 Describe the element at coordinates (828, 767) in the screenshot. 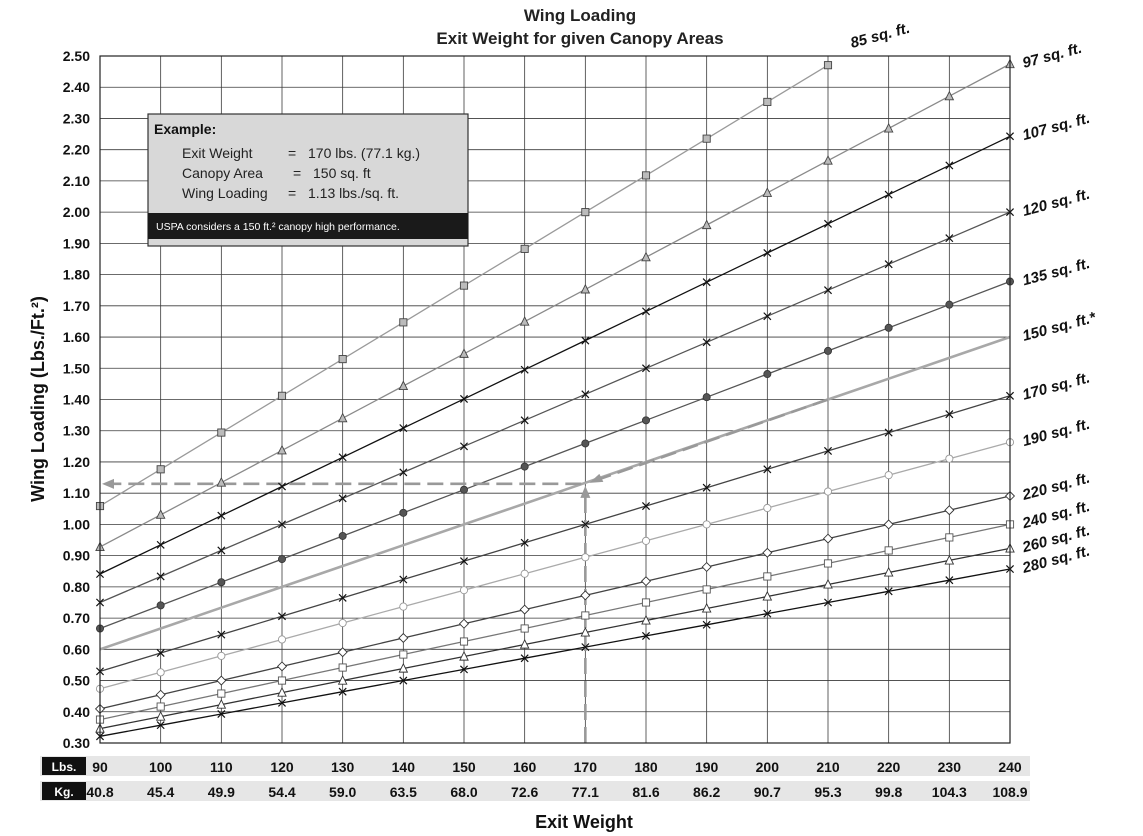

I see `x-tick-label-lbs: 210` at that location.